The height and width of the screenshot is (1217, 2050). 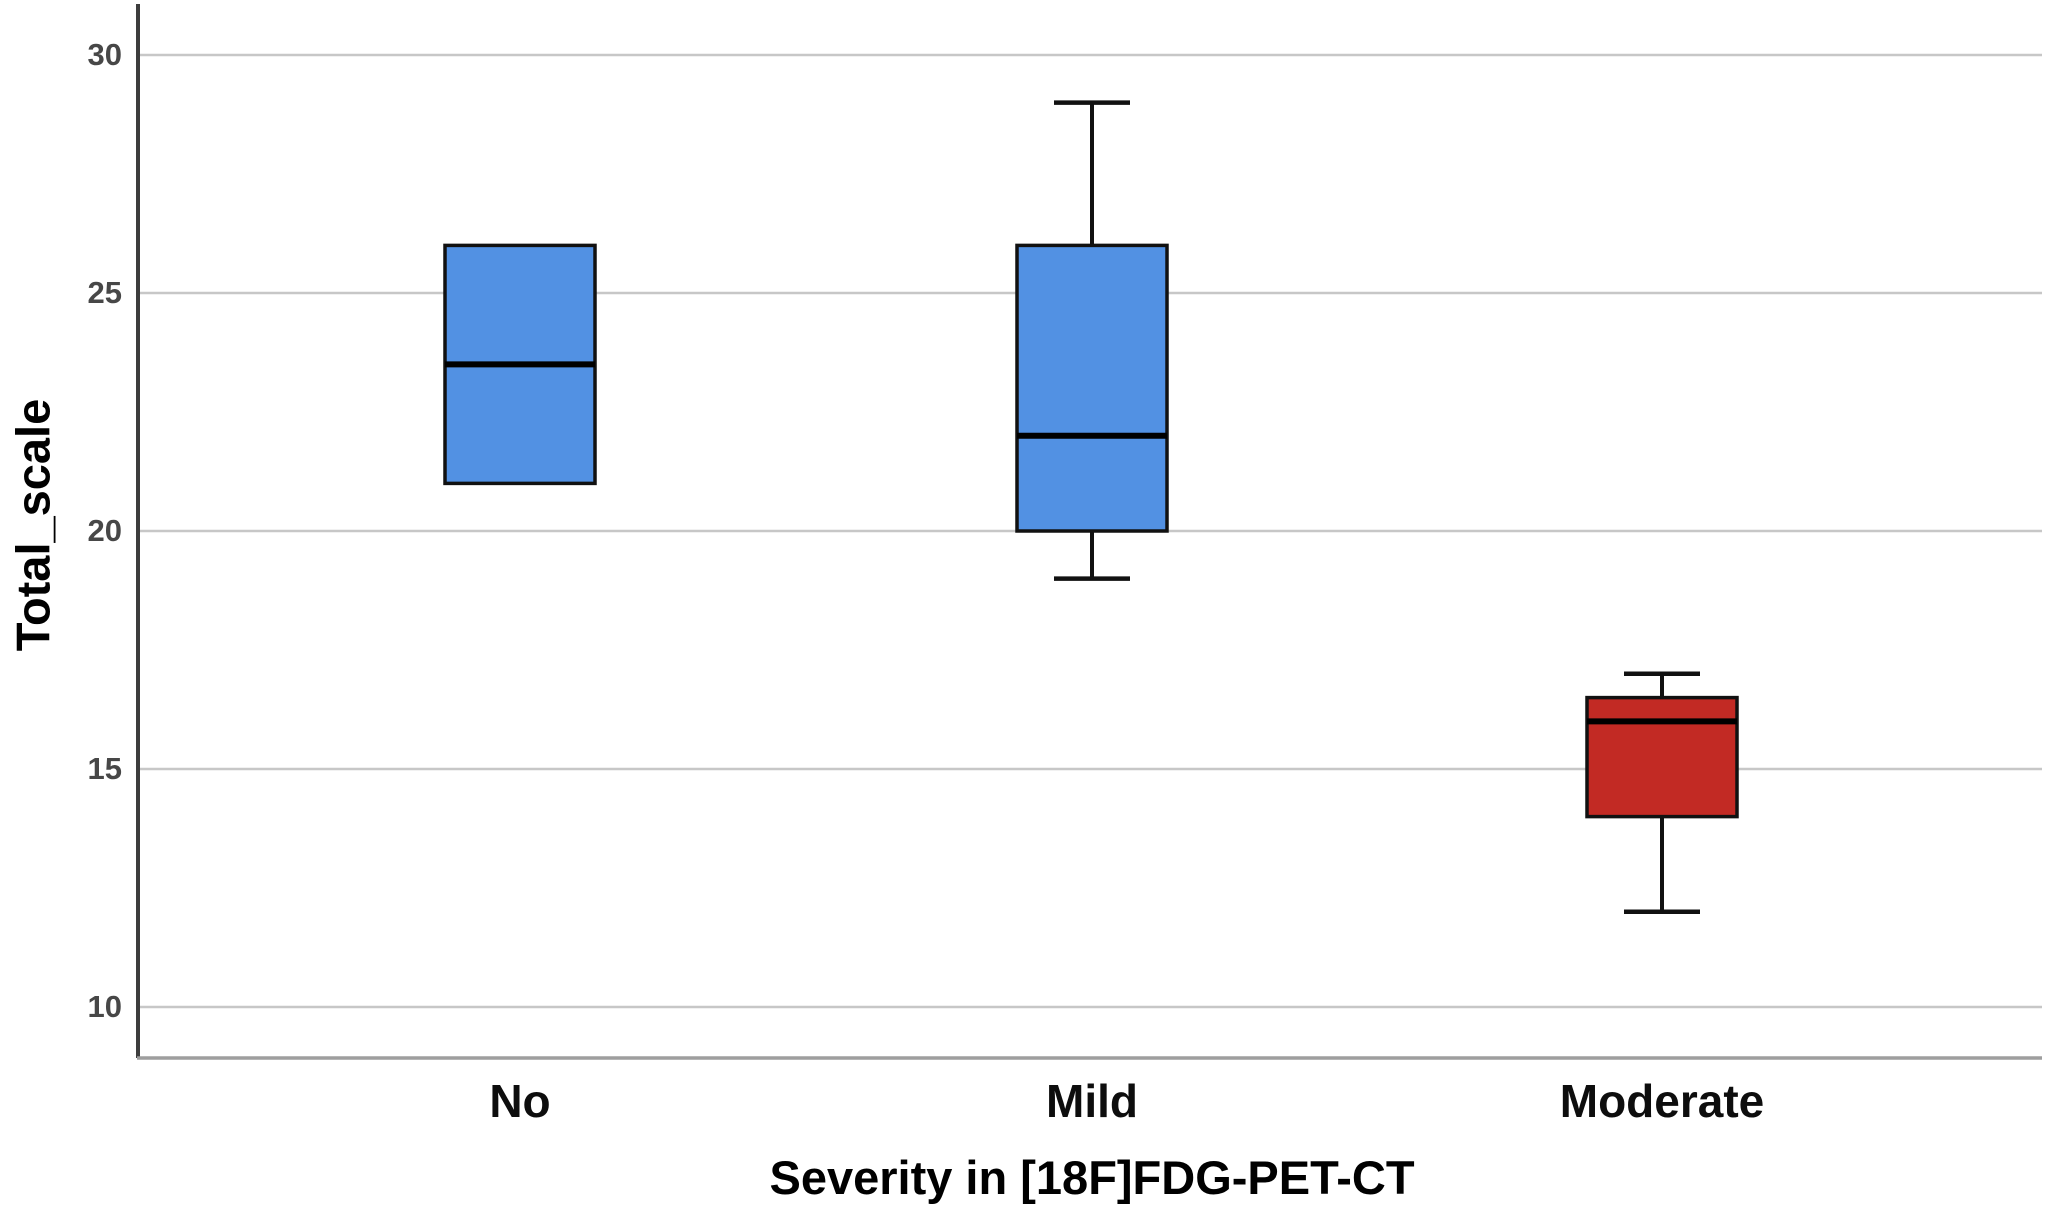 What do you see at coordinates (104, 292) in the screenshot?
I see `y-tick-label-25: 25` at bounding box center [104, 292].